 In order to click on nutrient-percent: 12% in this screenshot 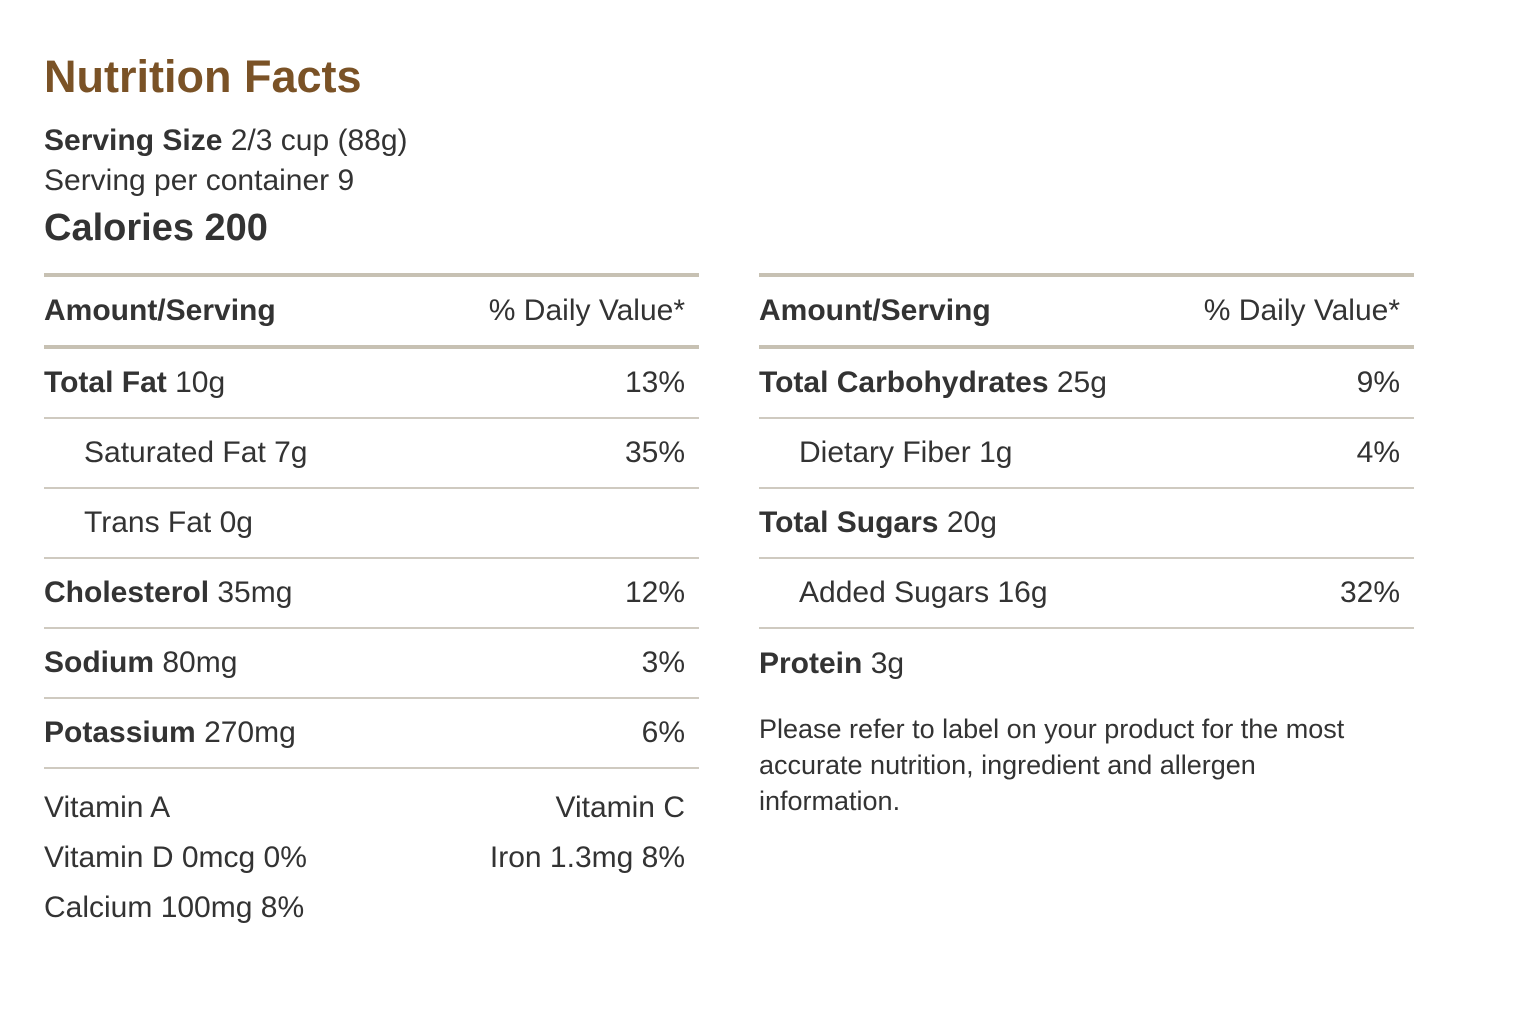, I will do `click(654, 592)`.